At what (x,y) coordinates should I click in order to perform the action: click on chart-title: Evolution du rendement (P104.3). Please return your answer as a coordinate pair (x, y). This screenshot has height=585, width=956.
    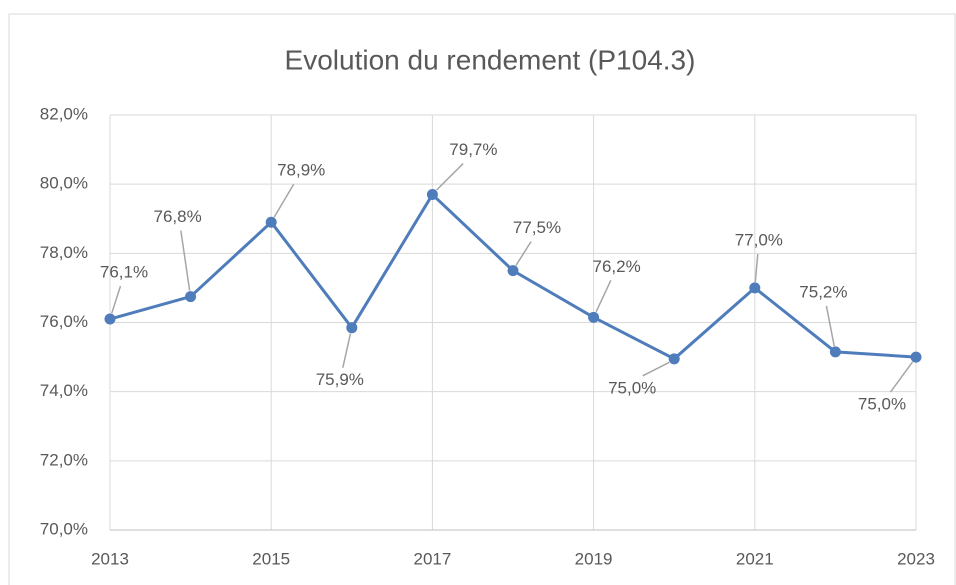
    Looking at the image, I should click on (490, 59).